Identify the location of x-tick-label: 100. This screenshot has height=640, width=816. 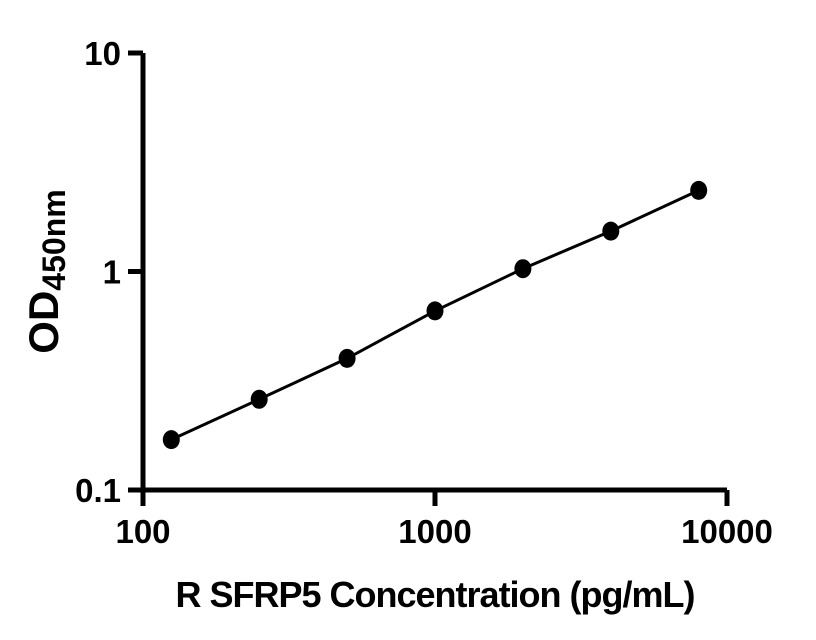
(142, 531).